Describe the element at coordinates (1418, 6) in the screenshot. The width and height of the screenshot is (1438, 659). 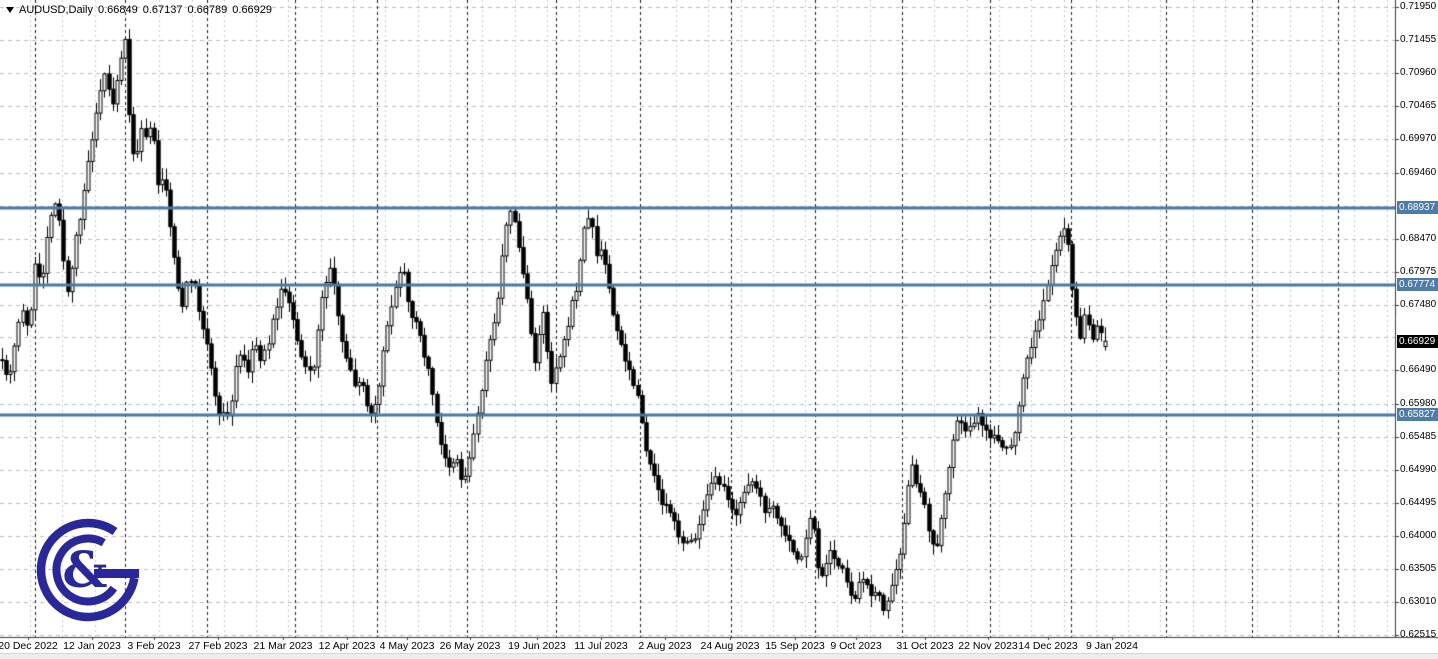
I see `price-tick-label: 0.71950` at that location.